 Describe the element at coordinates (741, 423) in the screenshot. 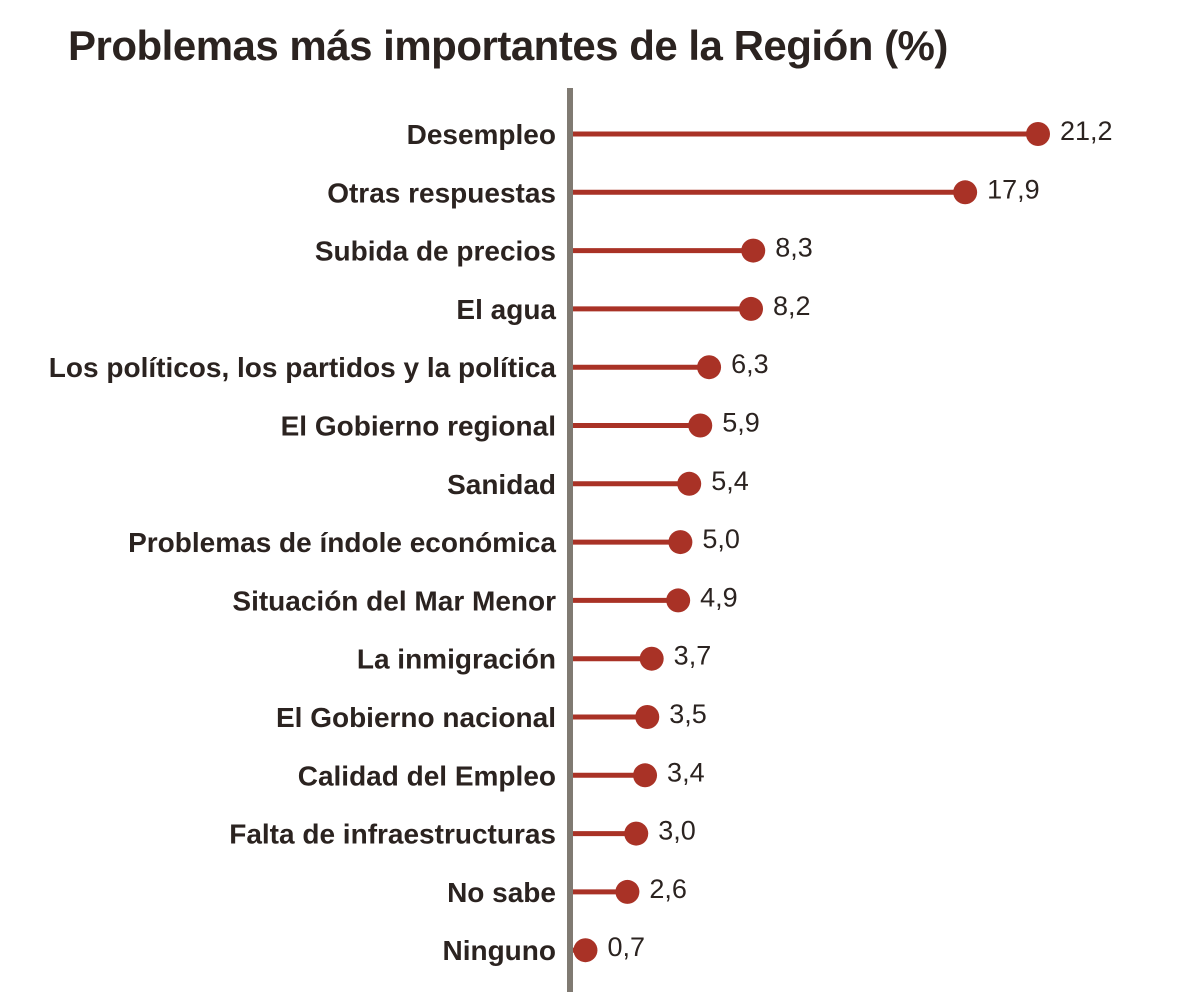

I see `value-label: 5,9` at that location.